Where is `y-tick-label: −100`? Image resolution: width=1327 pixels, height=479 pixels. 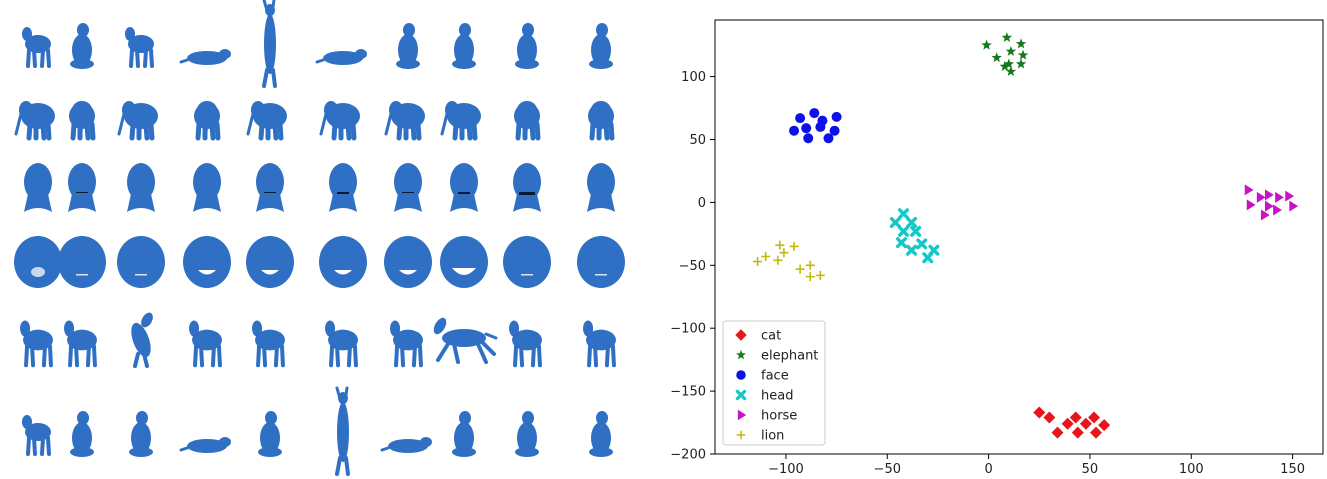 y-tick-label: −100 is located at coordinates (688, 329).